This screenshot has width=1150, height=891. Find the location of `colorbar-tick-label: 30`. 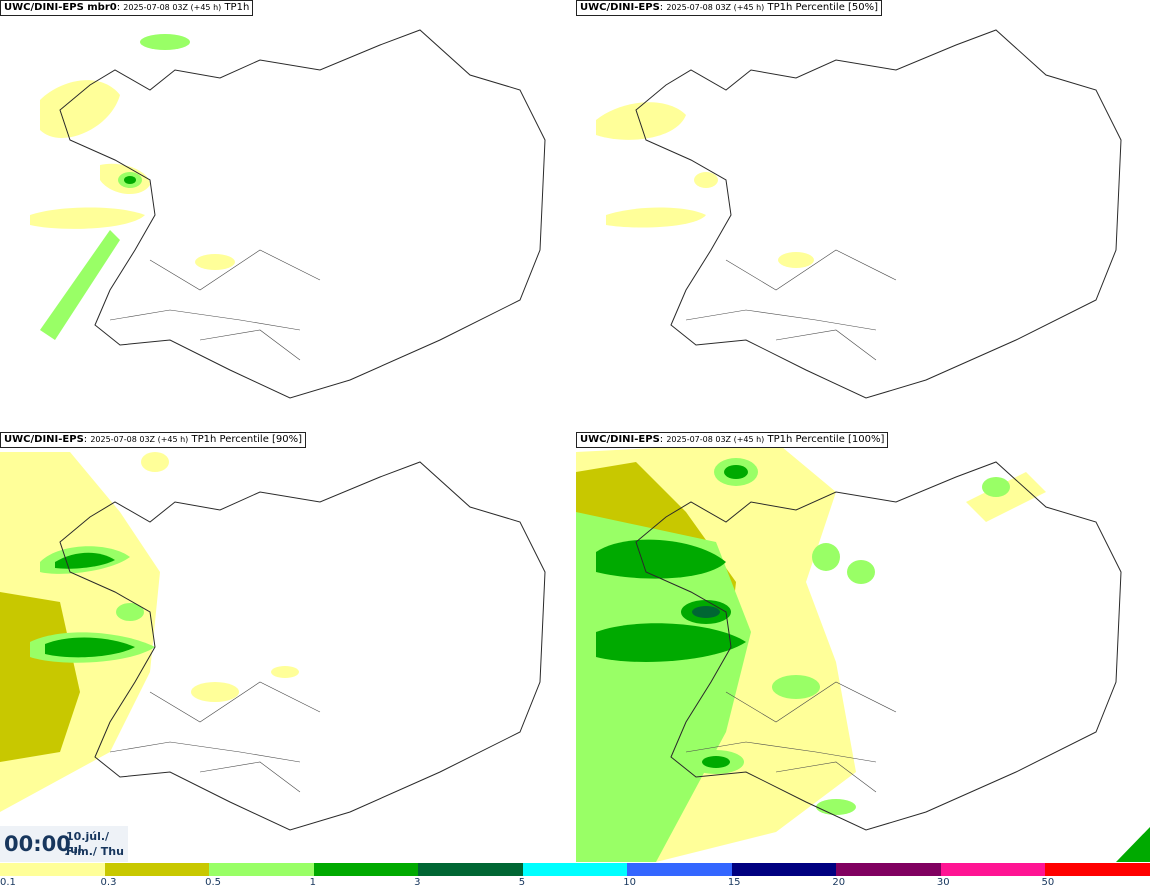

colorbar-tick-label: 30 is located at coordinates (943, 882).